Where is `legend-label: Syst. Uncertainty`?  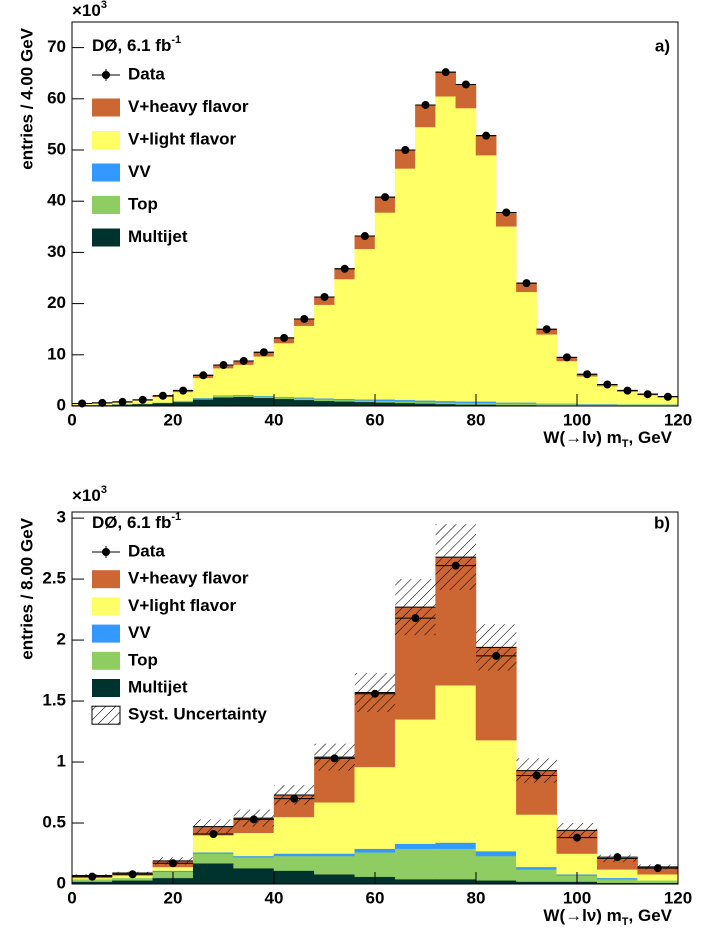
legend-label: Syst. Uncertainty is located at coordinates (197, 714).